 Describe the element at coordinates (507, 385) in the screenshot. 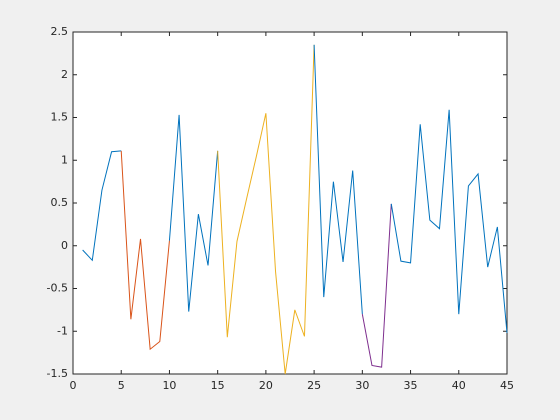

I see `x-tick-label: 45` at that location.